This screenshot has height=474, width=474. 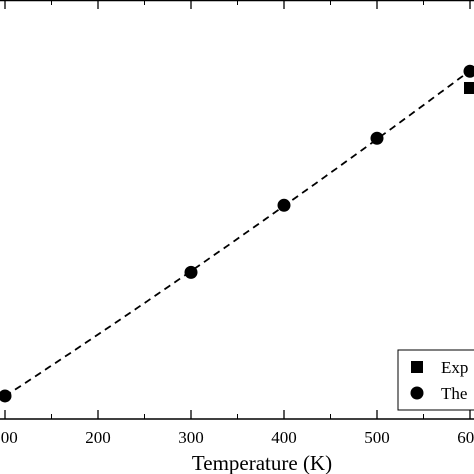 What do you see at coordinates (454, 367) in the screenshot?
I see `legend-label-exp: Exp` at bounding box center [454, 367].